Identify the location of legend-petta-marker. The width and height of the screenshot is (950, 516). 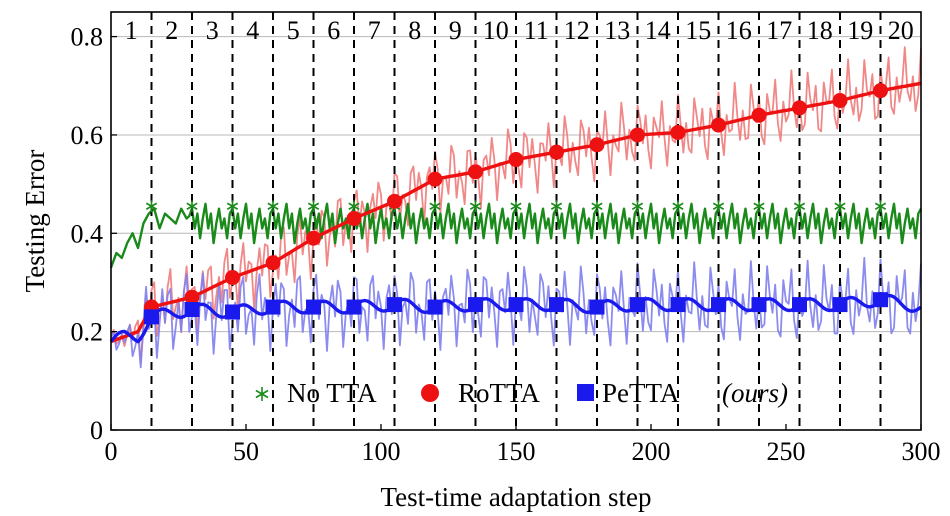
(585, 392).